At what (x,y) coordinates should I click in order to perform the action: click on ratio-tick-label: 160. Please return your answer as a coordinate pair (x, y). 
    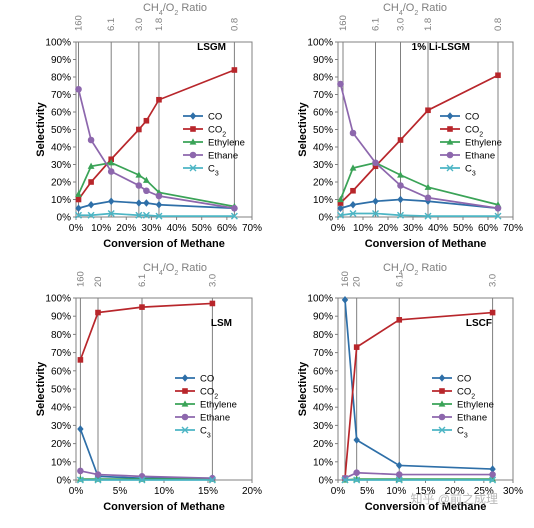
    Looking at the image, I should click on (343, 23).